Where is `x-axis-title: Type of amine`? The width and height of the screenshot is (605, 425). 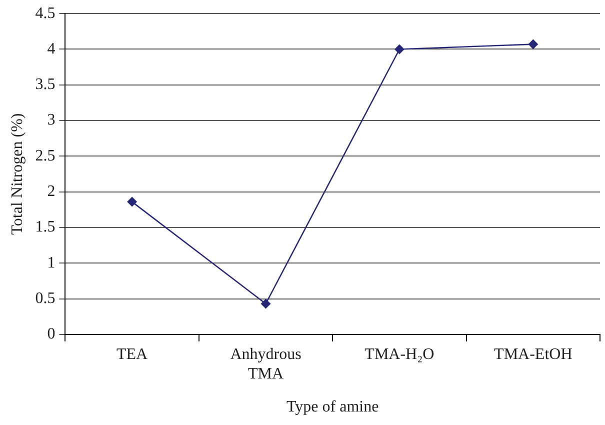 x-axis-title: Type of amine is located at coordinates (332, 407).